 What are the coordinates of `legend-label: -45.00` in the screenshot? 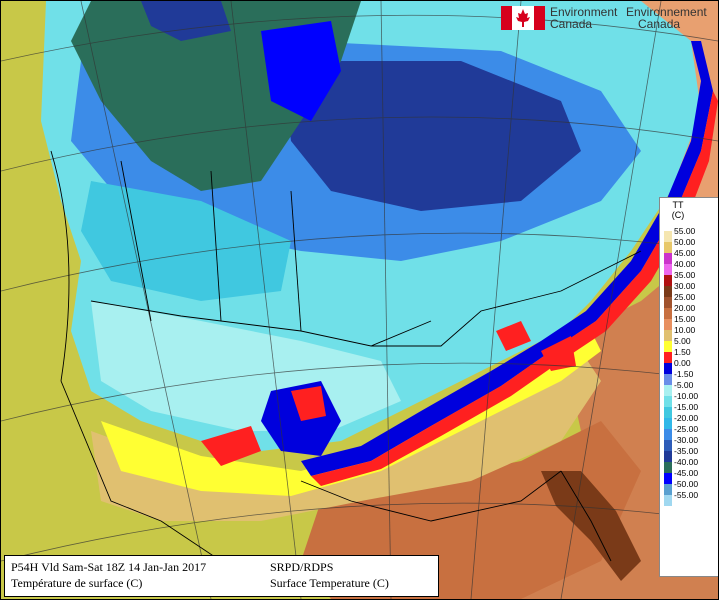 It's located at (686, 473).